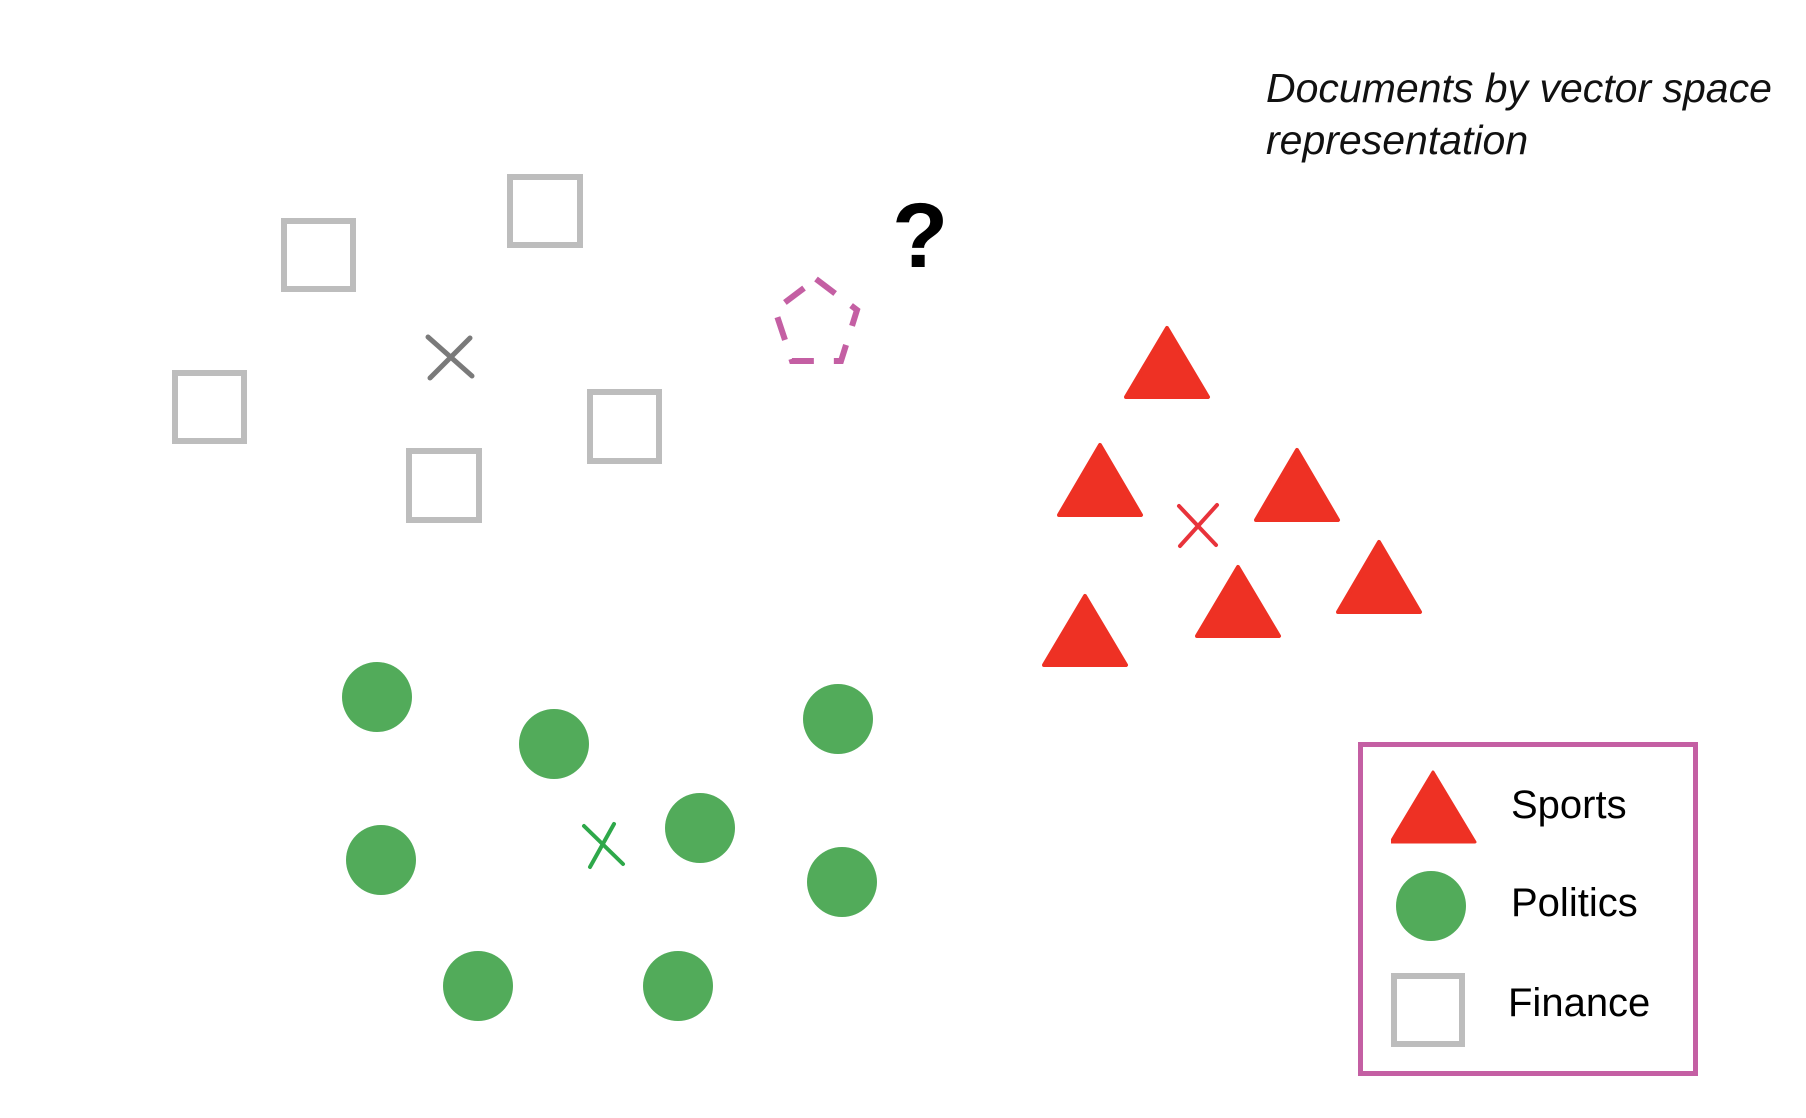 The image size is (1806, 1118). Describe the element at coordinates (1232, 496) in the screenshot. I see `sports-cluster` at that location.